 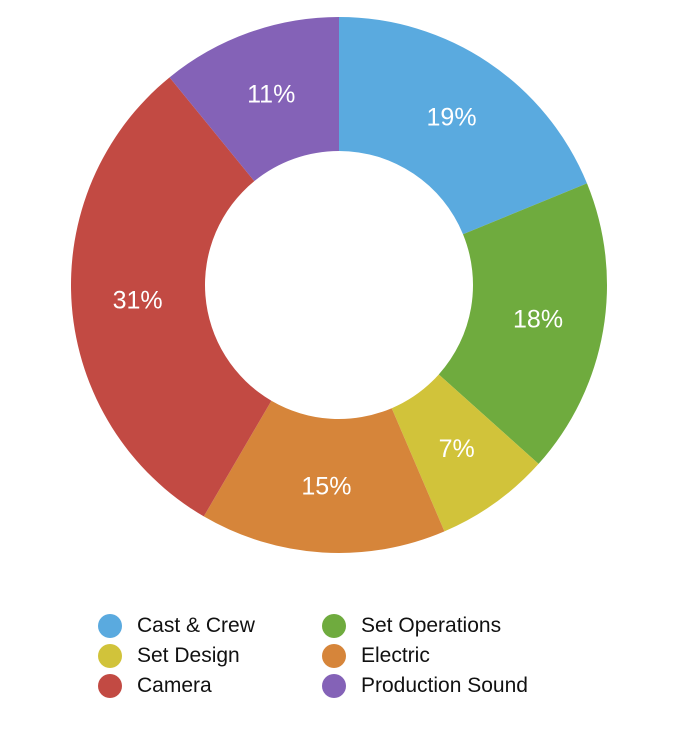 What do you see at coordinates (196, 625) in the screenshot?
I see `legend-label: Cast & Crew` at bounding box center [196, 625].